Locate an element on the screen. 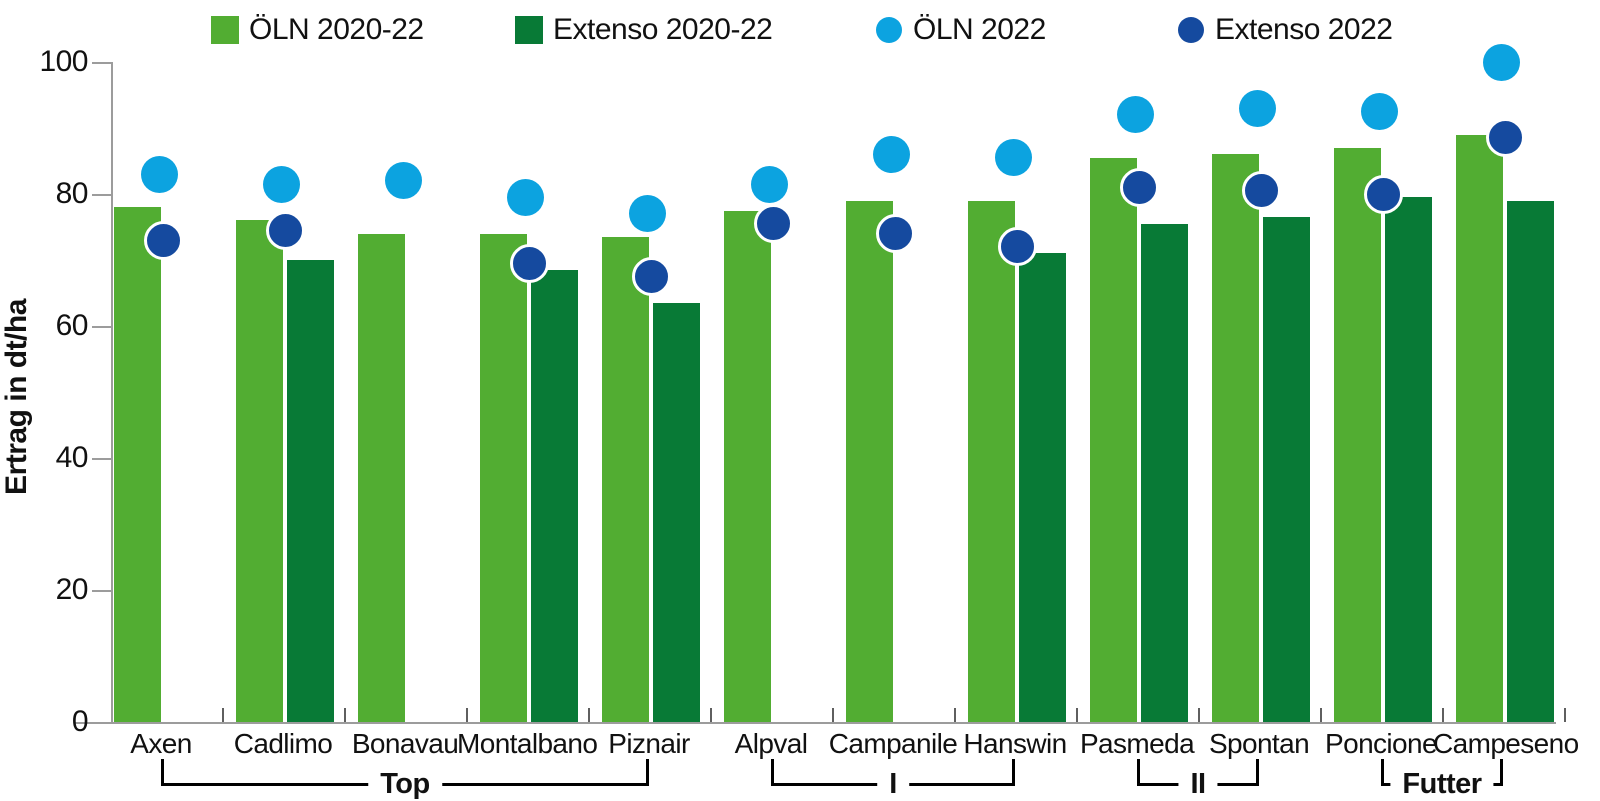  bar-ln-2020-22-campeseno is located at coordinates (1479, 428).